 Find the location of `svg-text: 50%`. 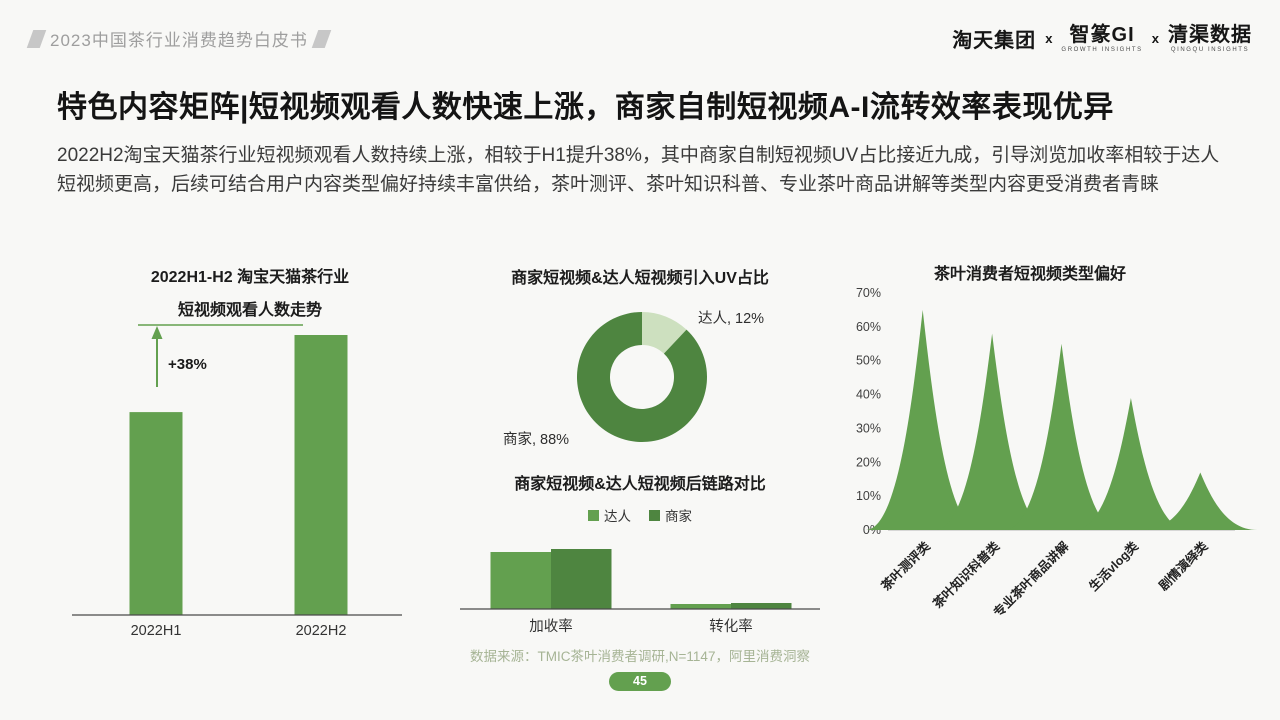

svg-text: 50% is located at coordinates (868, 361).